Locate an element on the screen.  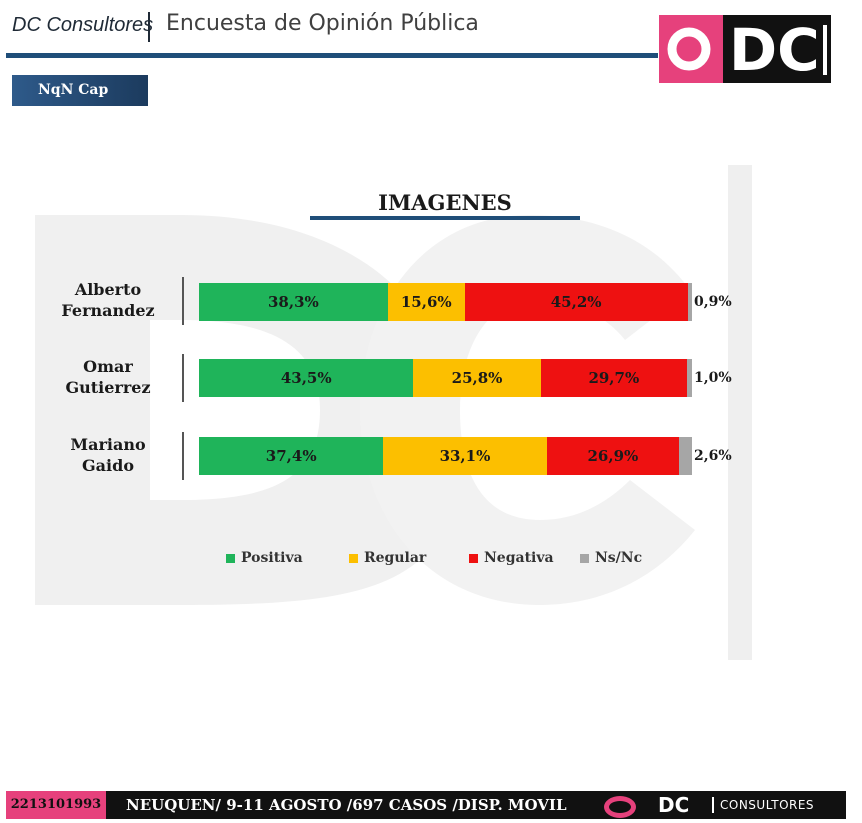
bar-segment-negativa: 29,7% is located at coordinates (614, 378).